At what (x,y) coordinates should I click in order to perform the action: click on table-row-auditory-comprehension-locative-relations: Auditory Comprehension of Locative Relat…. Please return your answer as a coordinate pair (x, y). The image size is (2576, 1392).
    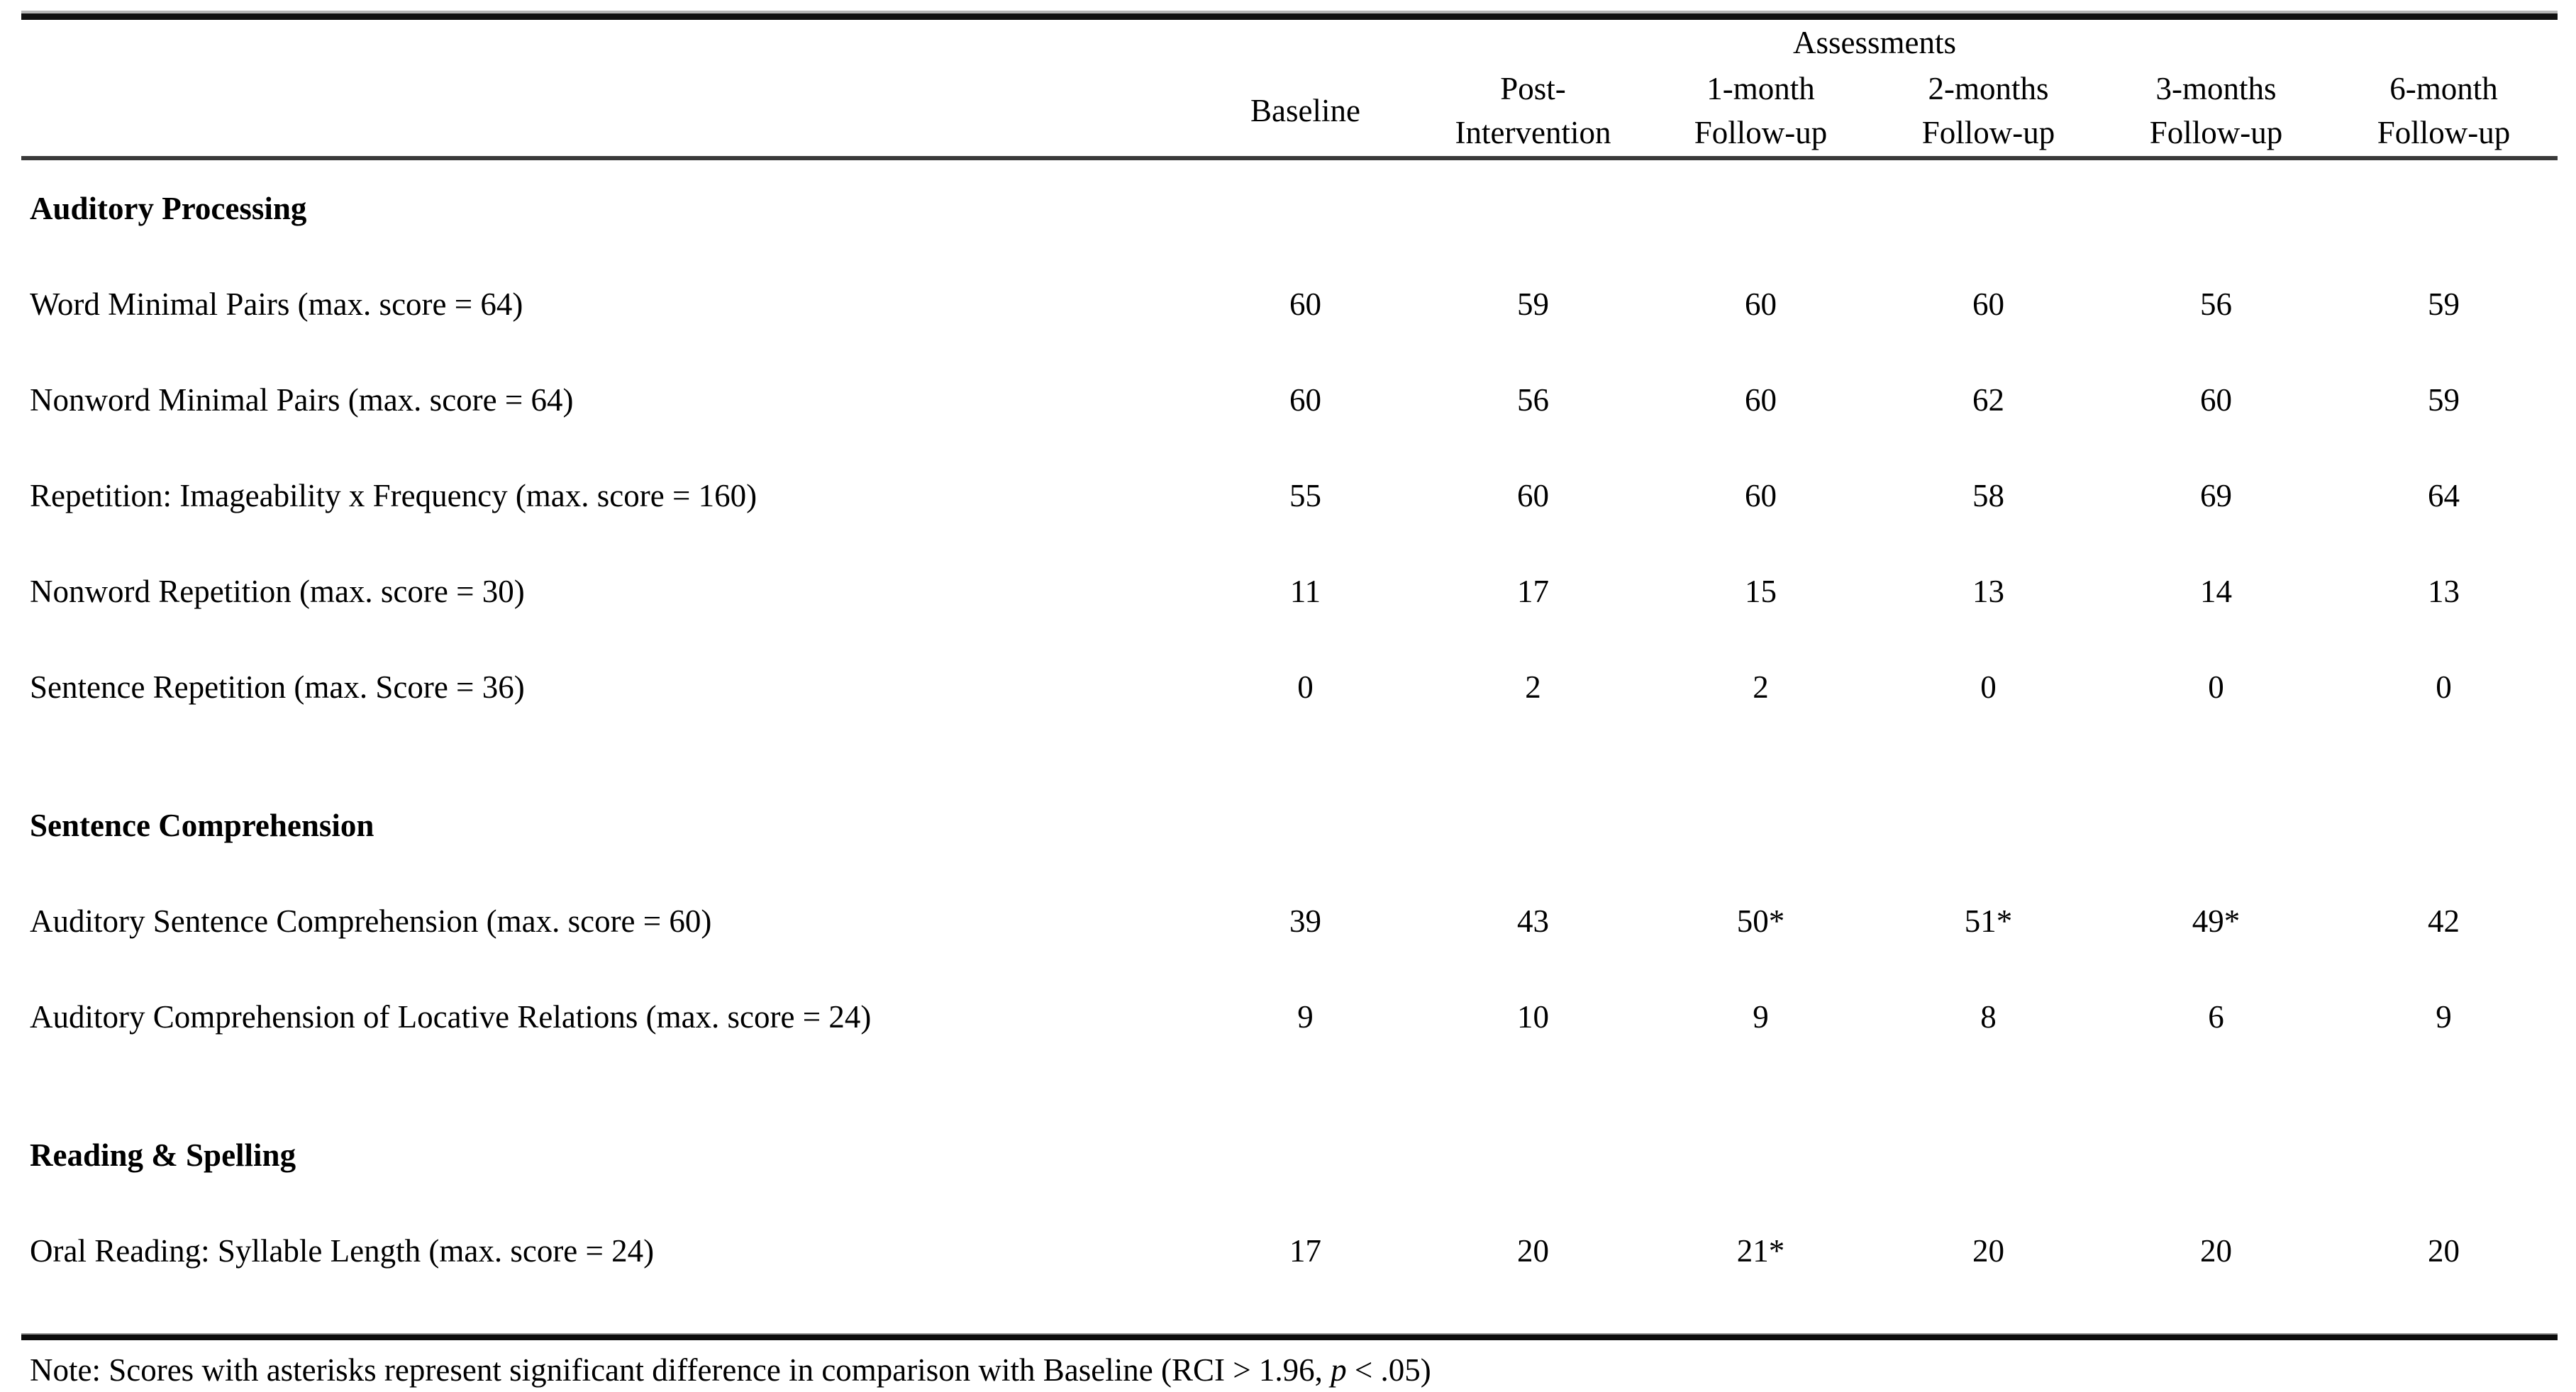
    Looking at the image, I should click on (1289, 1016).